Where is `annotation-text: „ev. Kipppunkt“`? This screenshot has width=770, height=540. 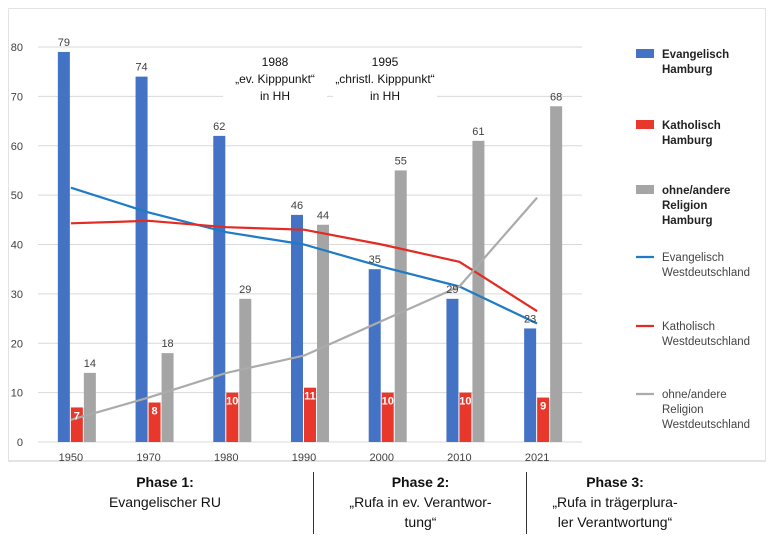 annotation-text: „ev. Kipppunkt“ is located at coordinates (275, 79).